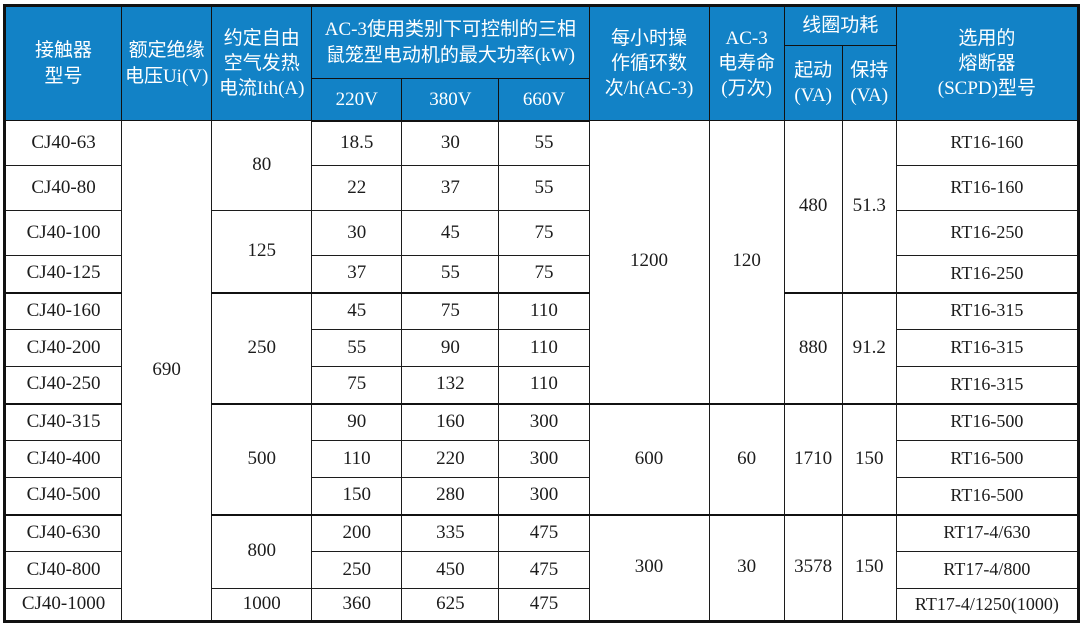 The image size is (1085, 627). Describe the element at coordinates (262, 458) in the screenshot. I see `ith-cell: 500` at that location.